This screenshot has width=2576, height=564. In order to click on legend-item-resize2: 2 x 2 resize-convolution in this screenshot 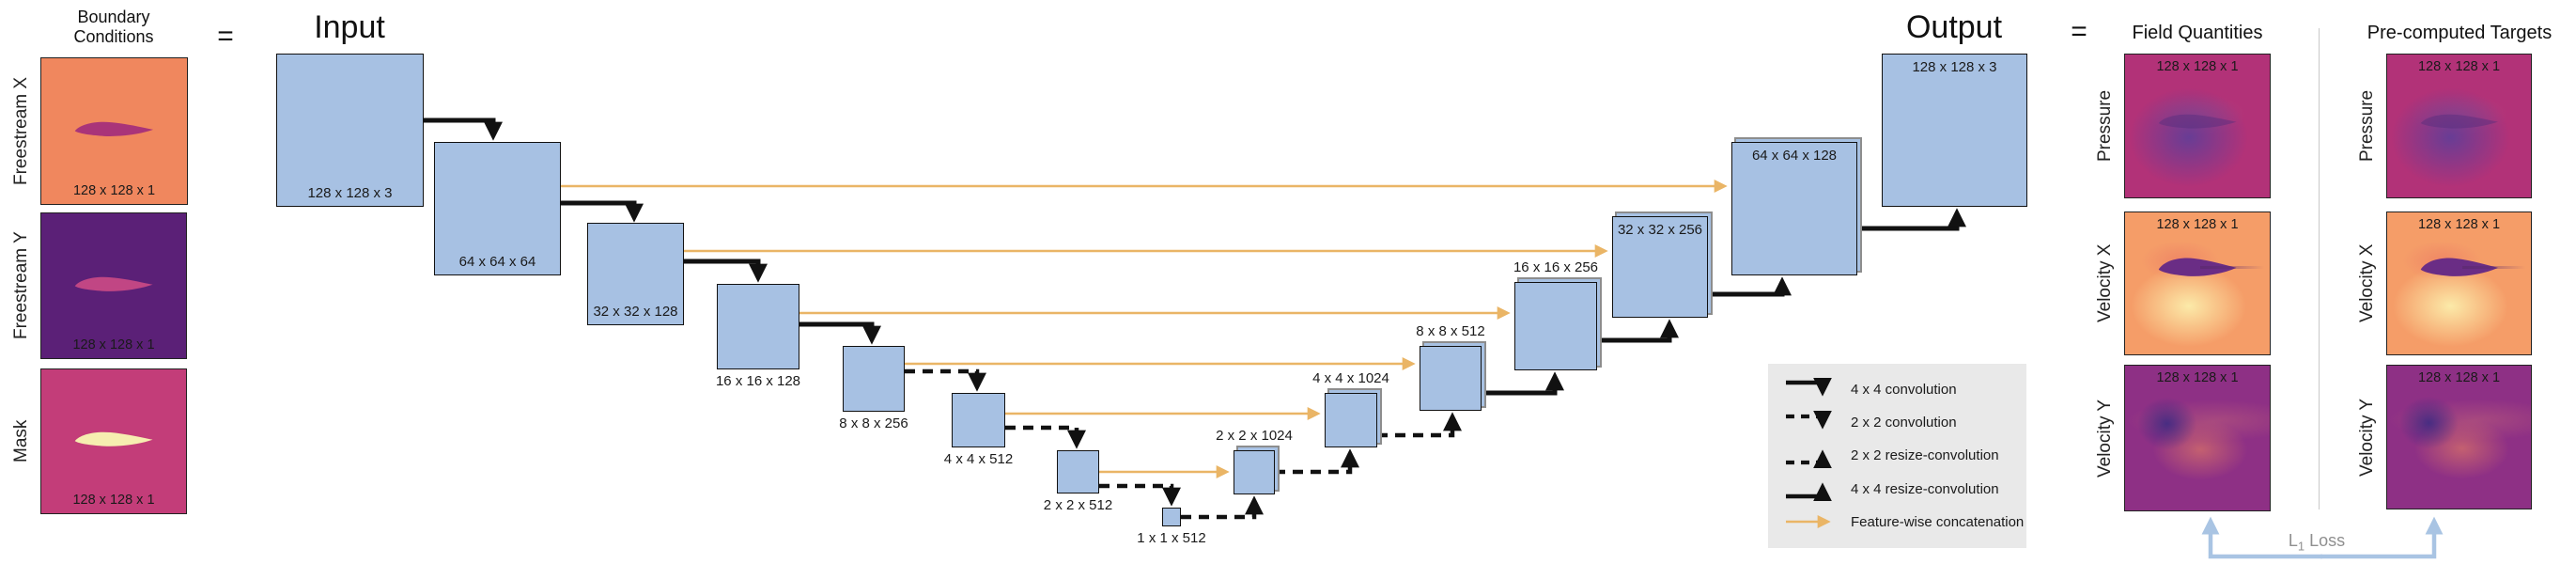, I will do `click(1903, 456)`.